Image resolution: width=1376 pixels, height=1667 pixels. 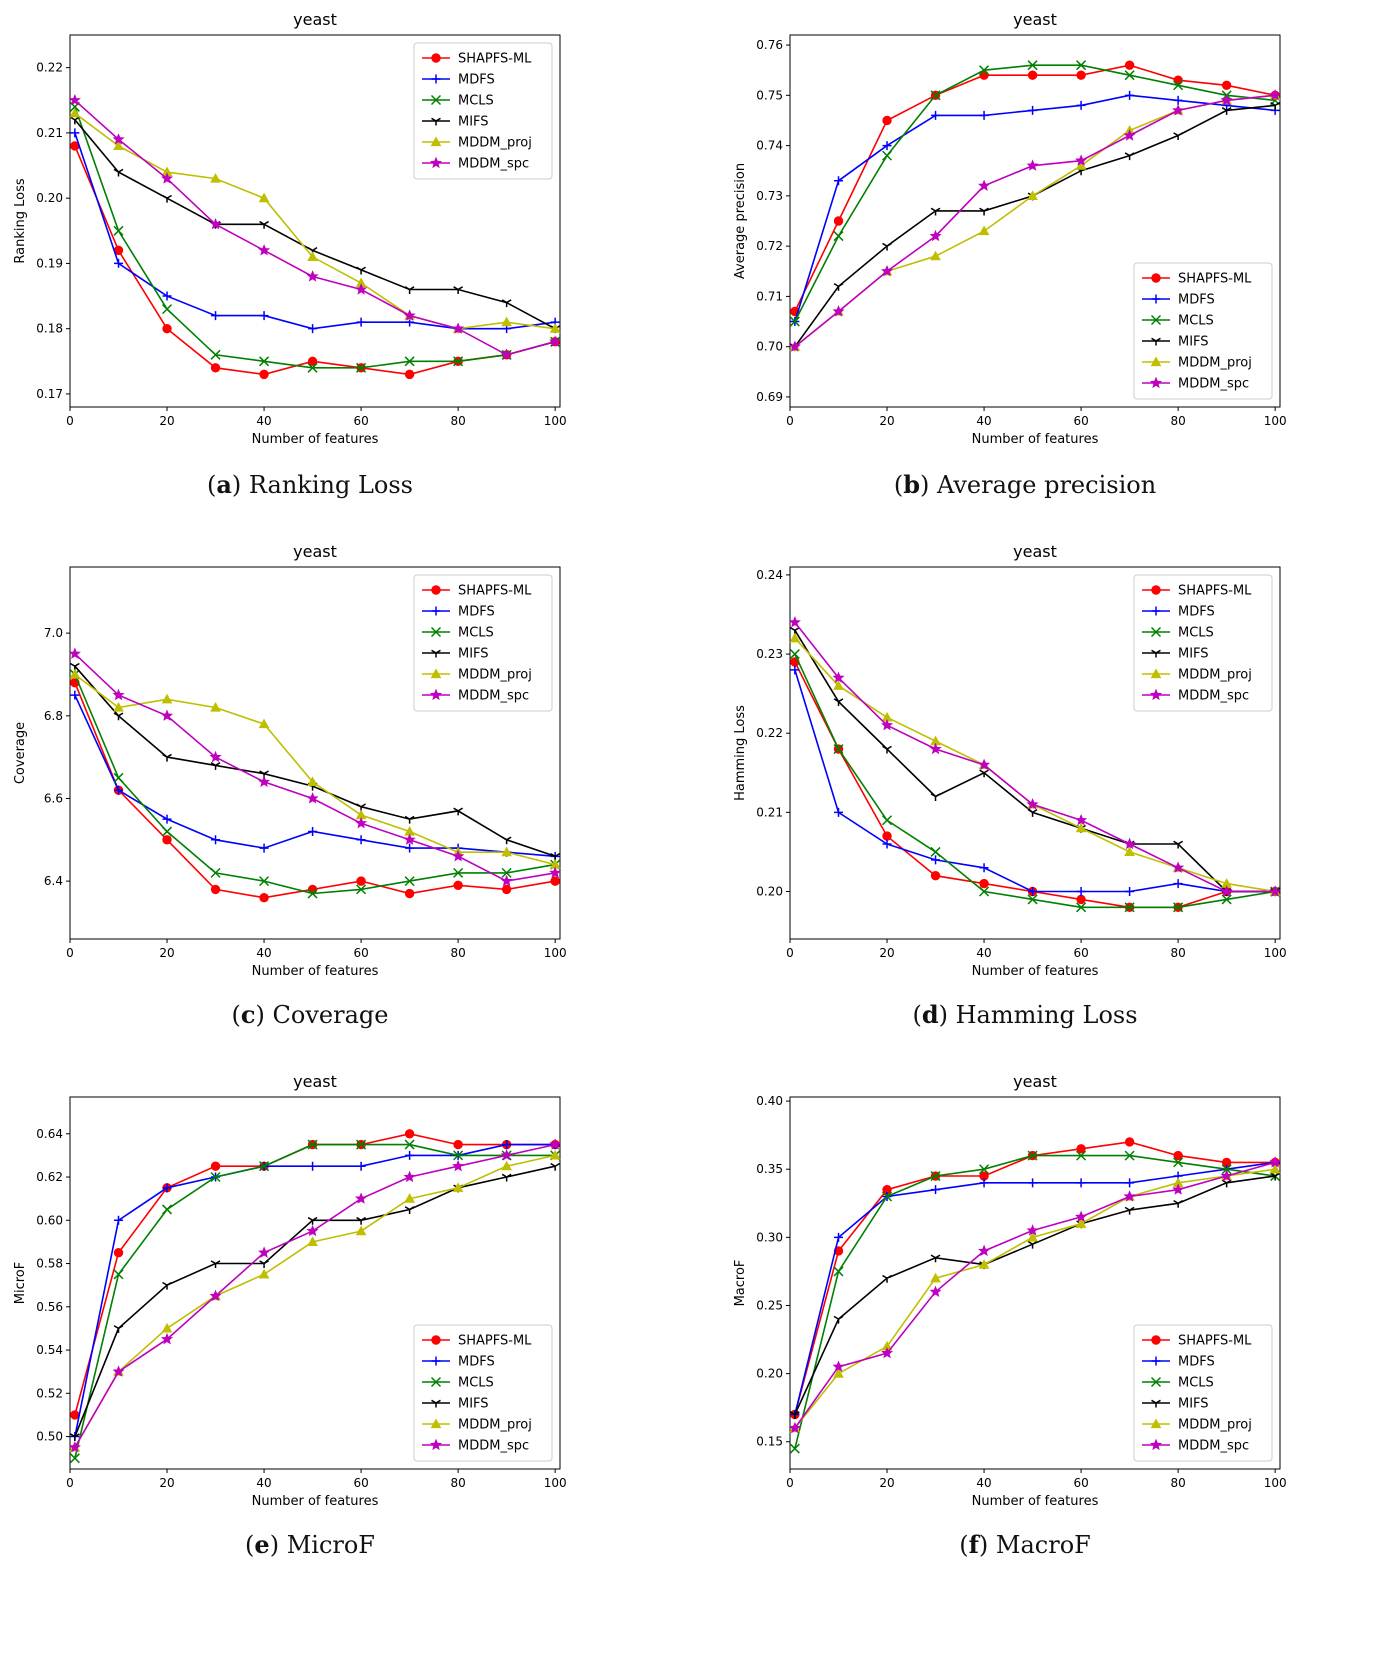 I want to click on chart-title: yeast, so click(x=1035, y=1081).